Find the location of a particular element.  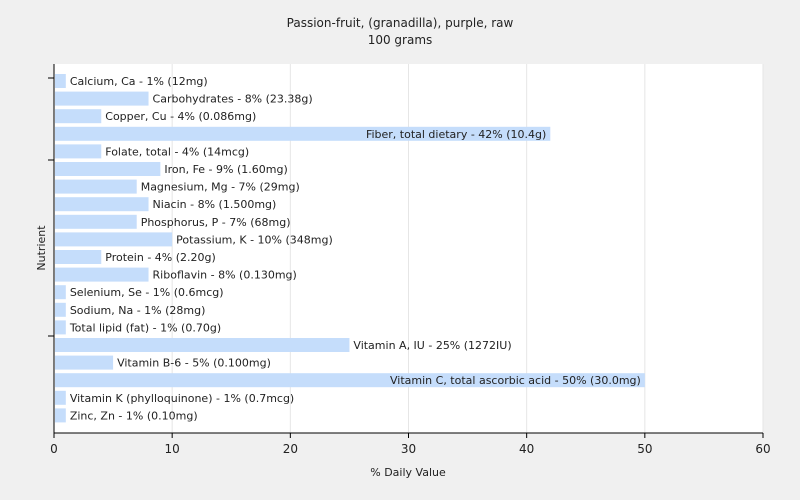

bar-label: Fiber, total dietary - 42% (10.4g) is located at coordinates (456, 134).